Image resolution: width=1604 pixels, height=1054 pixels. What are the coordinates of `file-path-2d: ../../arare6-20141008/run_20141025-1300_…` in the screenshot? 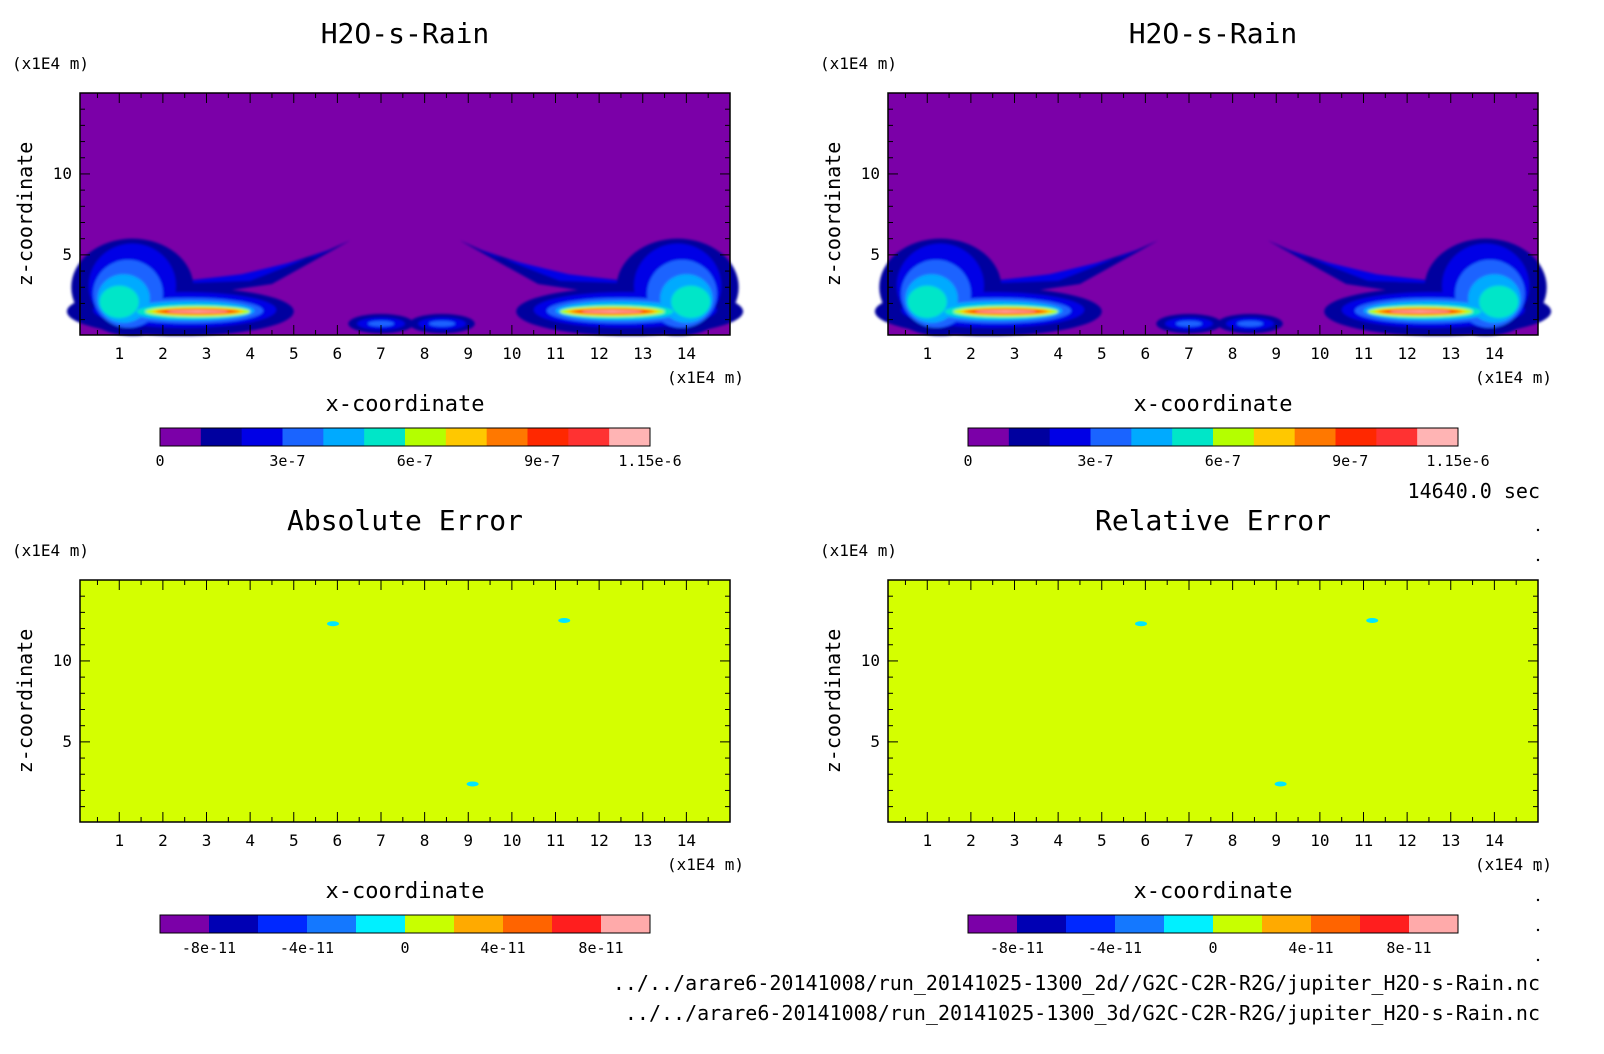 It's located at (1076, 983).